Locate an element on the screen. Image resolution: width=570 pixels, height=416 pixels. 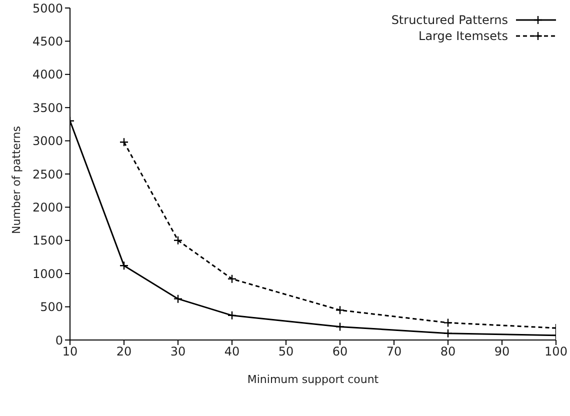
y-tick-label: 500 is located at coordinates (51, 307).